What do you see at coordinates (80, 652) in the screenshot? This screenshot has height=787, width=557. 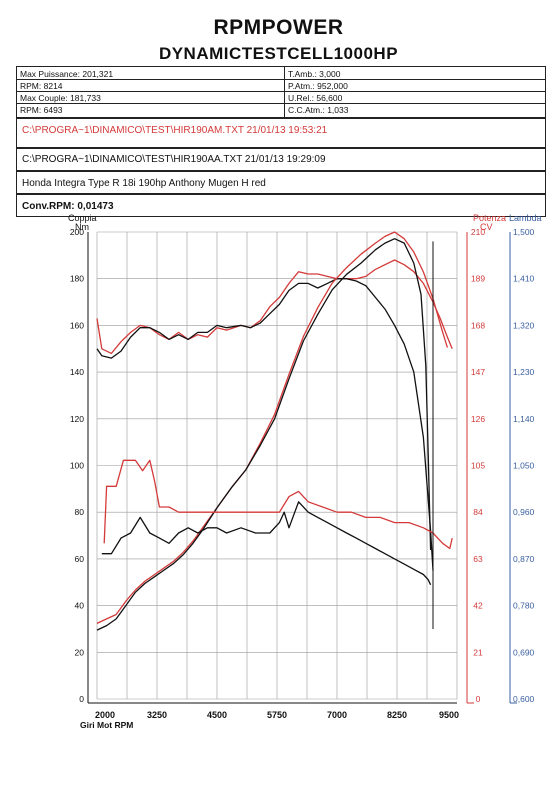 I see `left-tick-label: 20` at bounding box center [80, 652].